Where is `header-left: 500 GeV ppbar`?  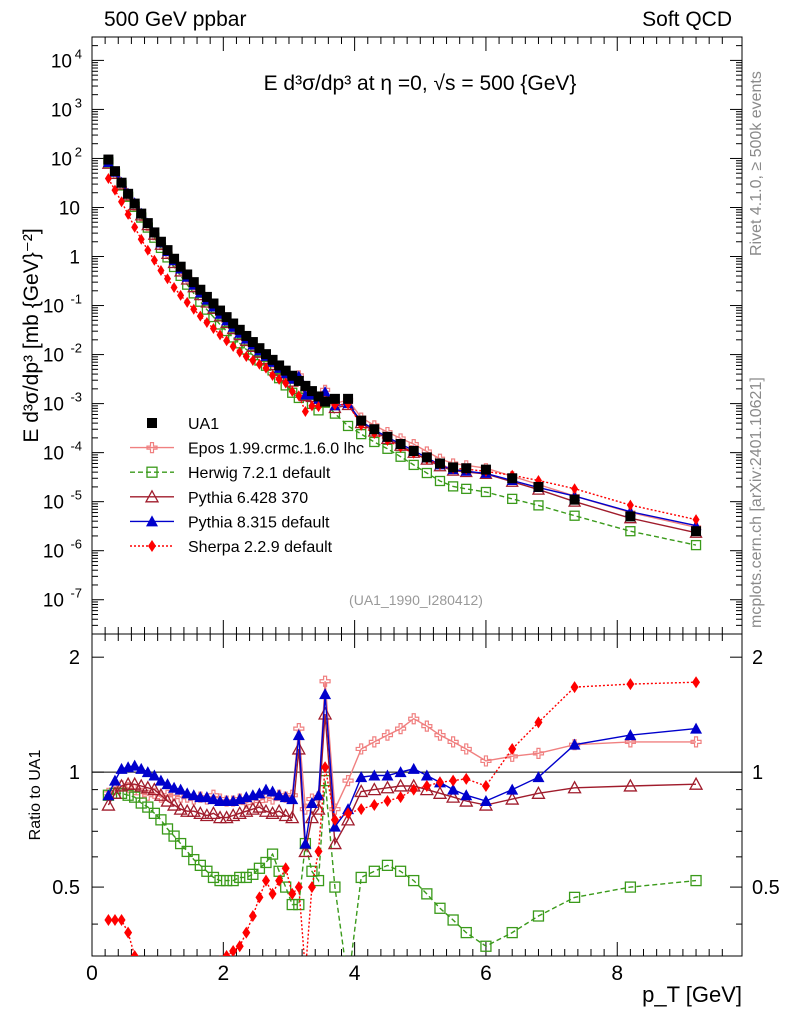
header-left: 500 GeV ppbar is located at coordinates (175, 19).